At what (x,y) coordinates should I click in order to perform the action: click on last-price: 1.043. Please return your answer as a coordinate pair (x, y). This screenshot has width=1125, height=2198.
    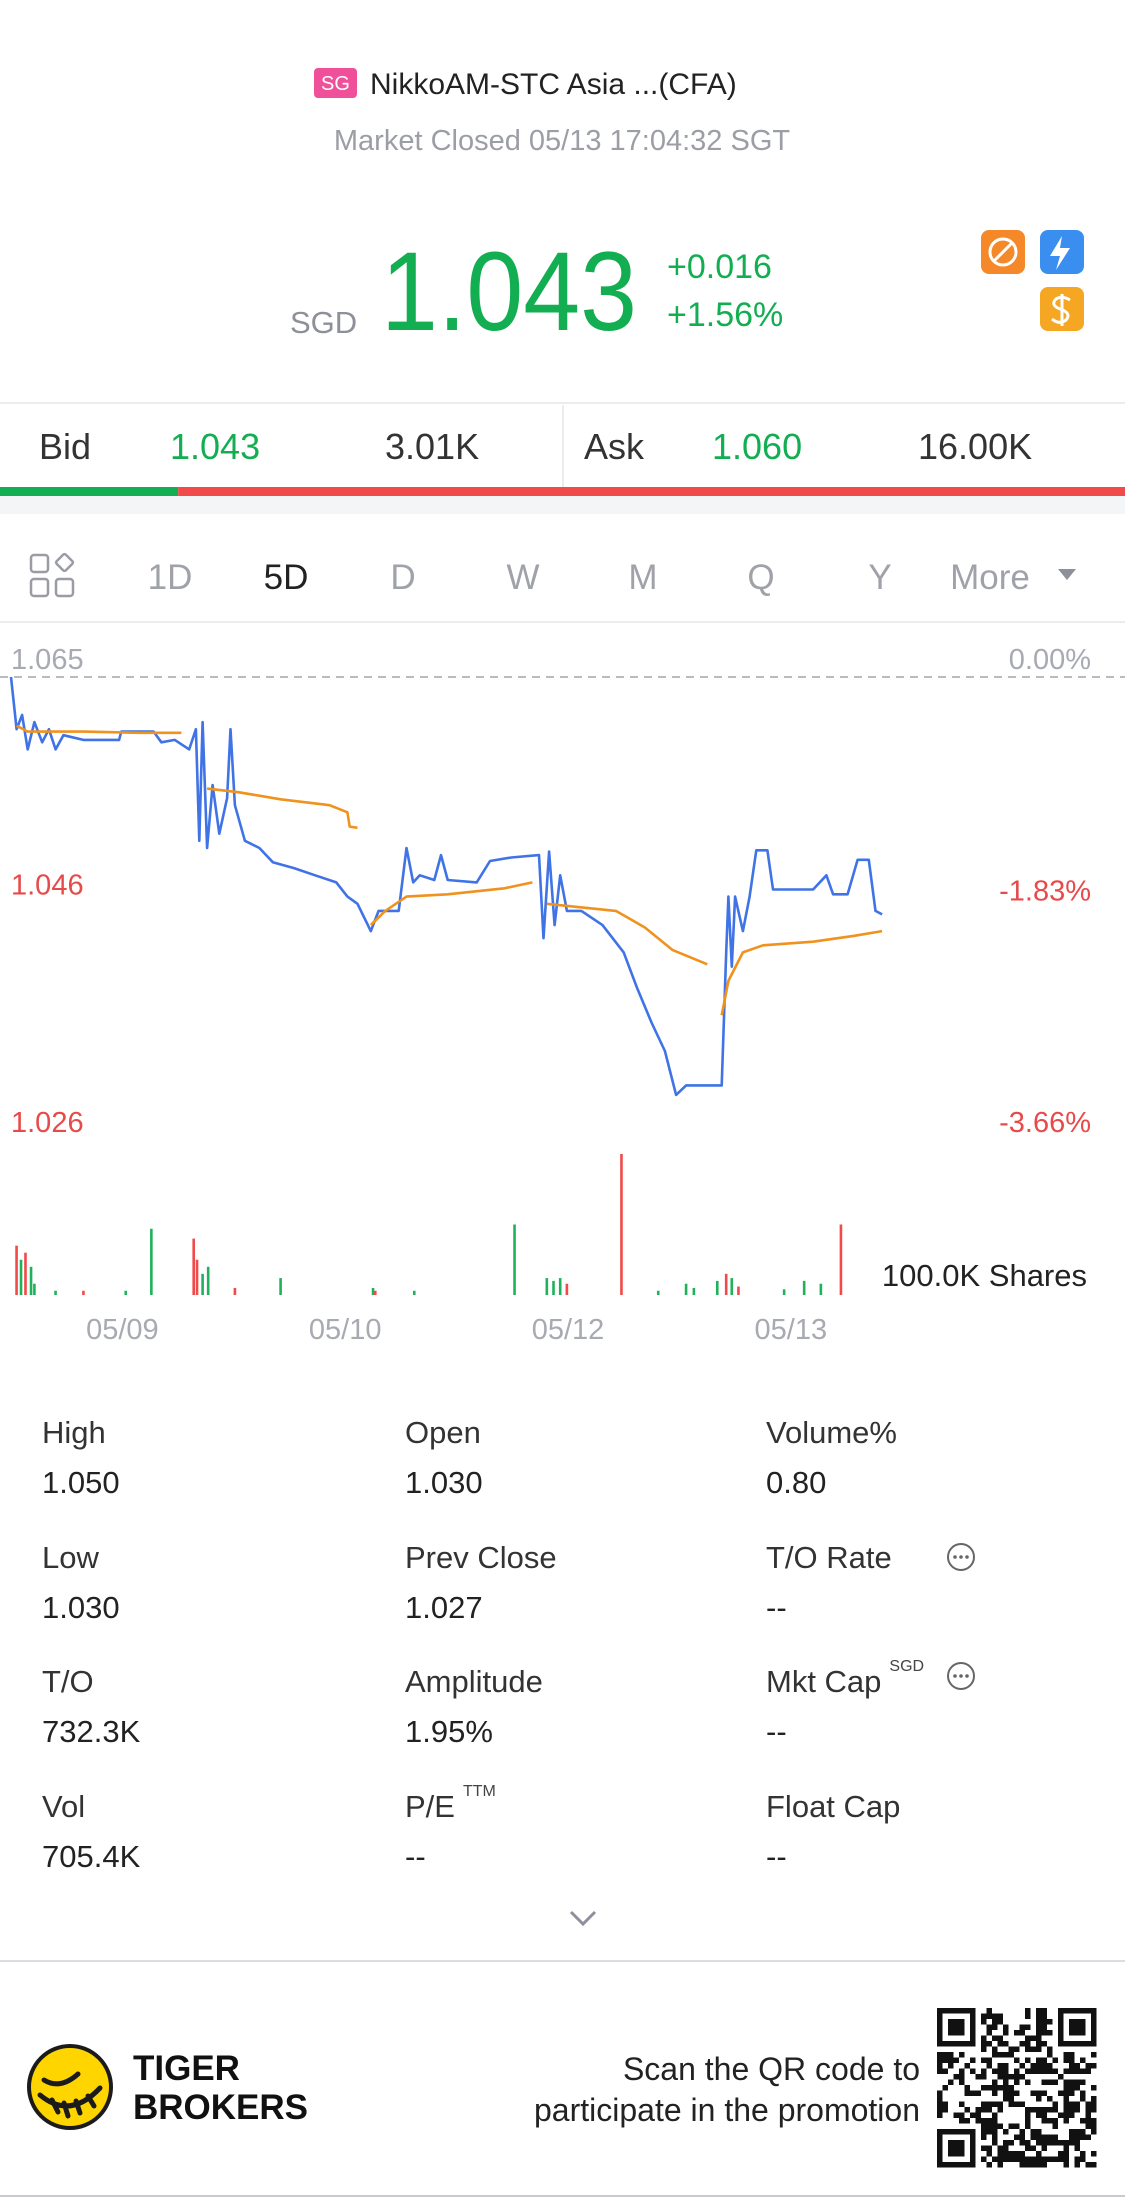
    Looking at the image, I should click on (509, 291).